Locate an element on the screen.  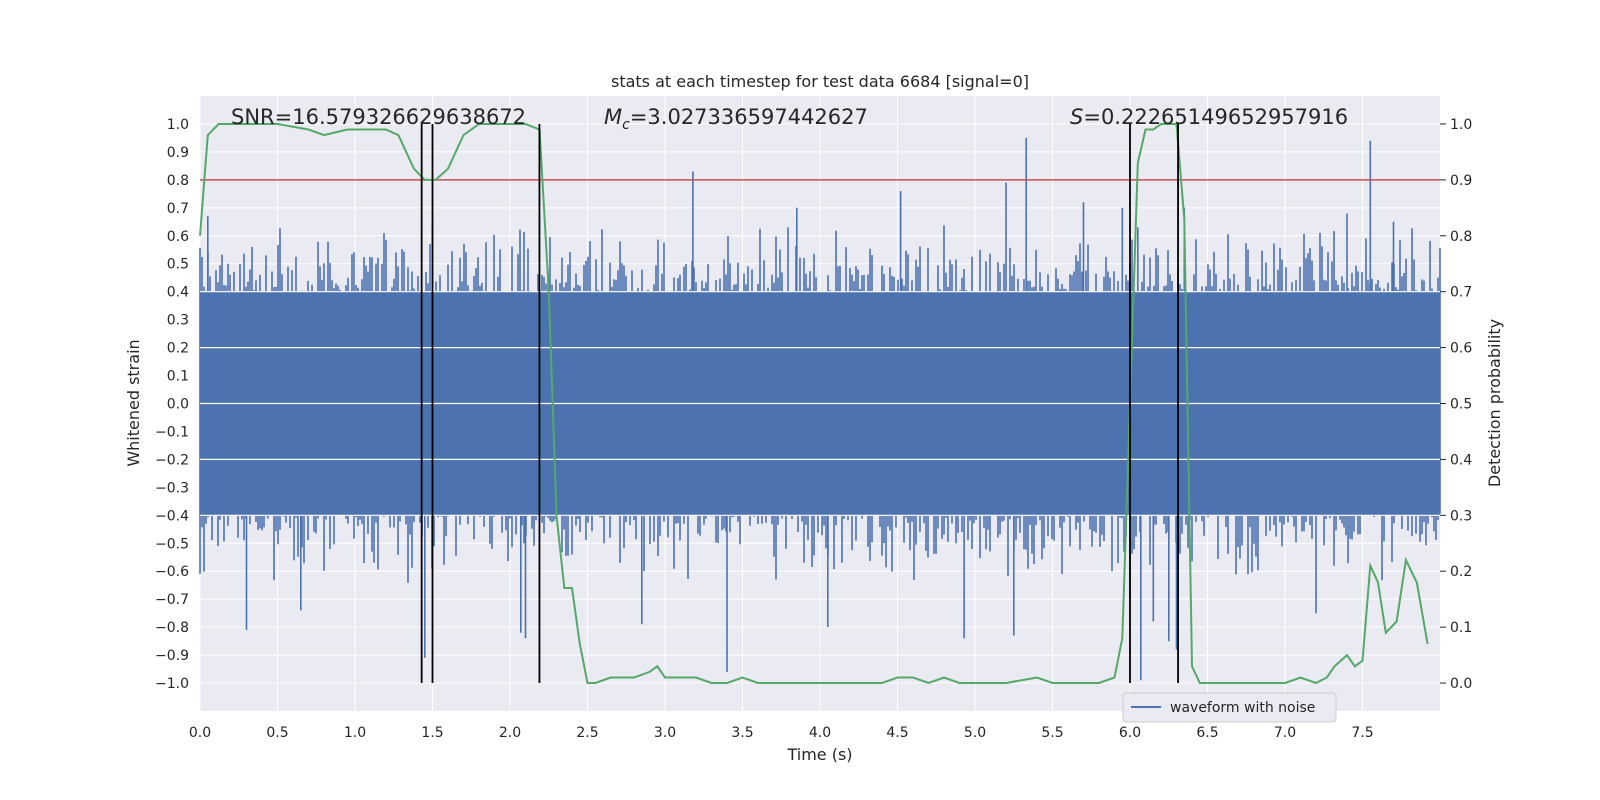
y-tick-label-right: 0.2 is located at coordinates (1461, 572).